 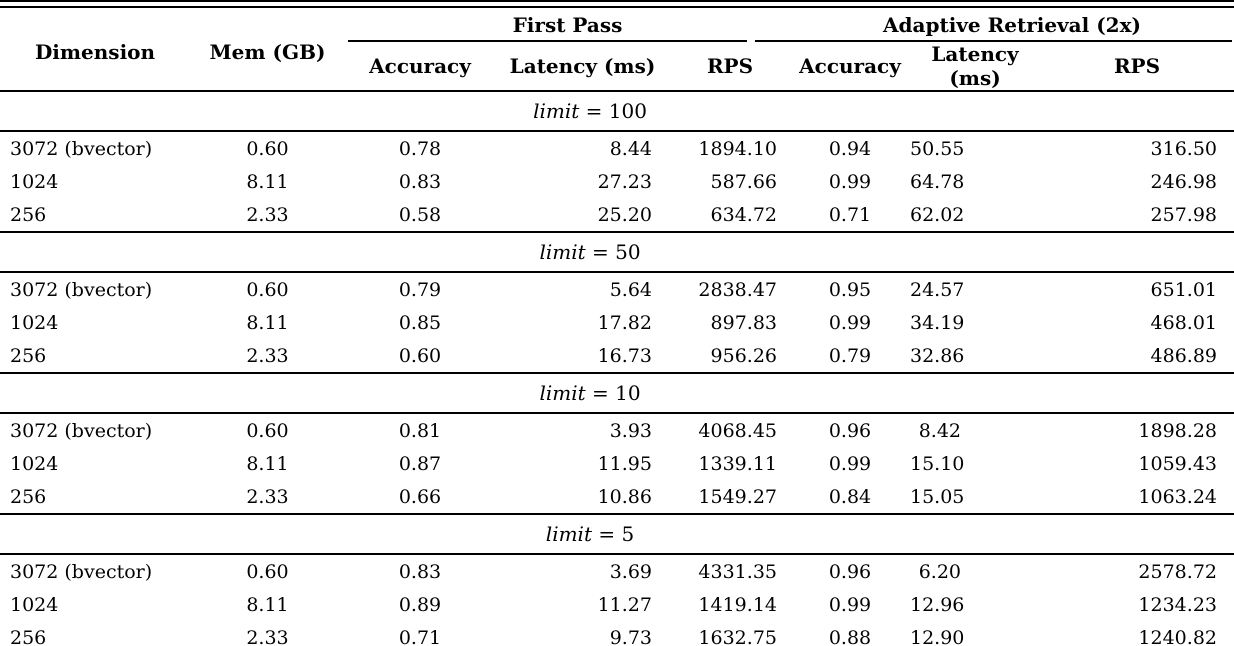 What do you see at coordinates (850, 148) in the screenshot?
I see `cell-ar-accuracy: 0.94` at bounding box center [850, 148].